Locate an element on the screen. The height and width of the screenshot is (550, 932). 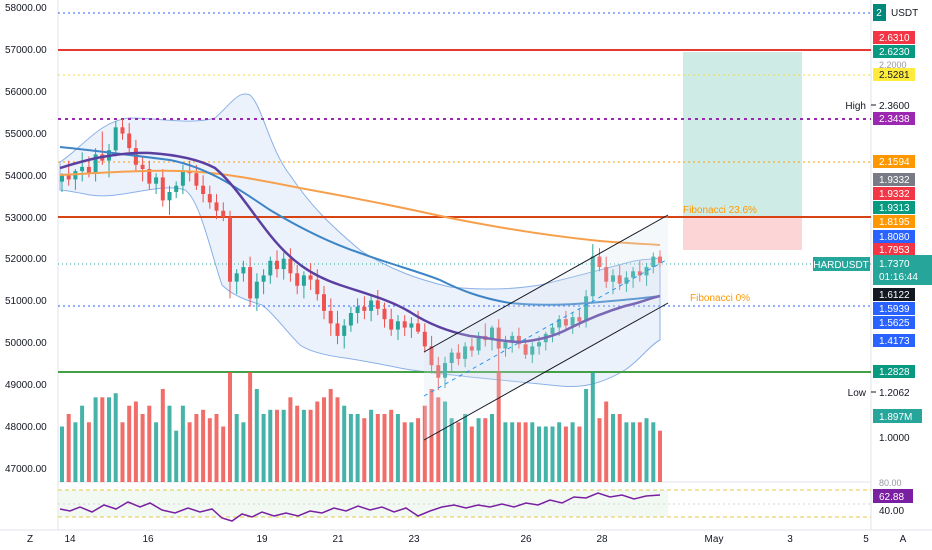
currency-tag-value: 2 is located at coordinates (879, 13).